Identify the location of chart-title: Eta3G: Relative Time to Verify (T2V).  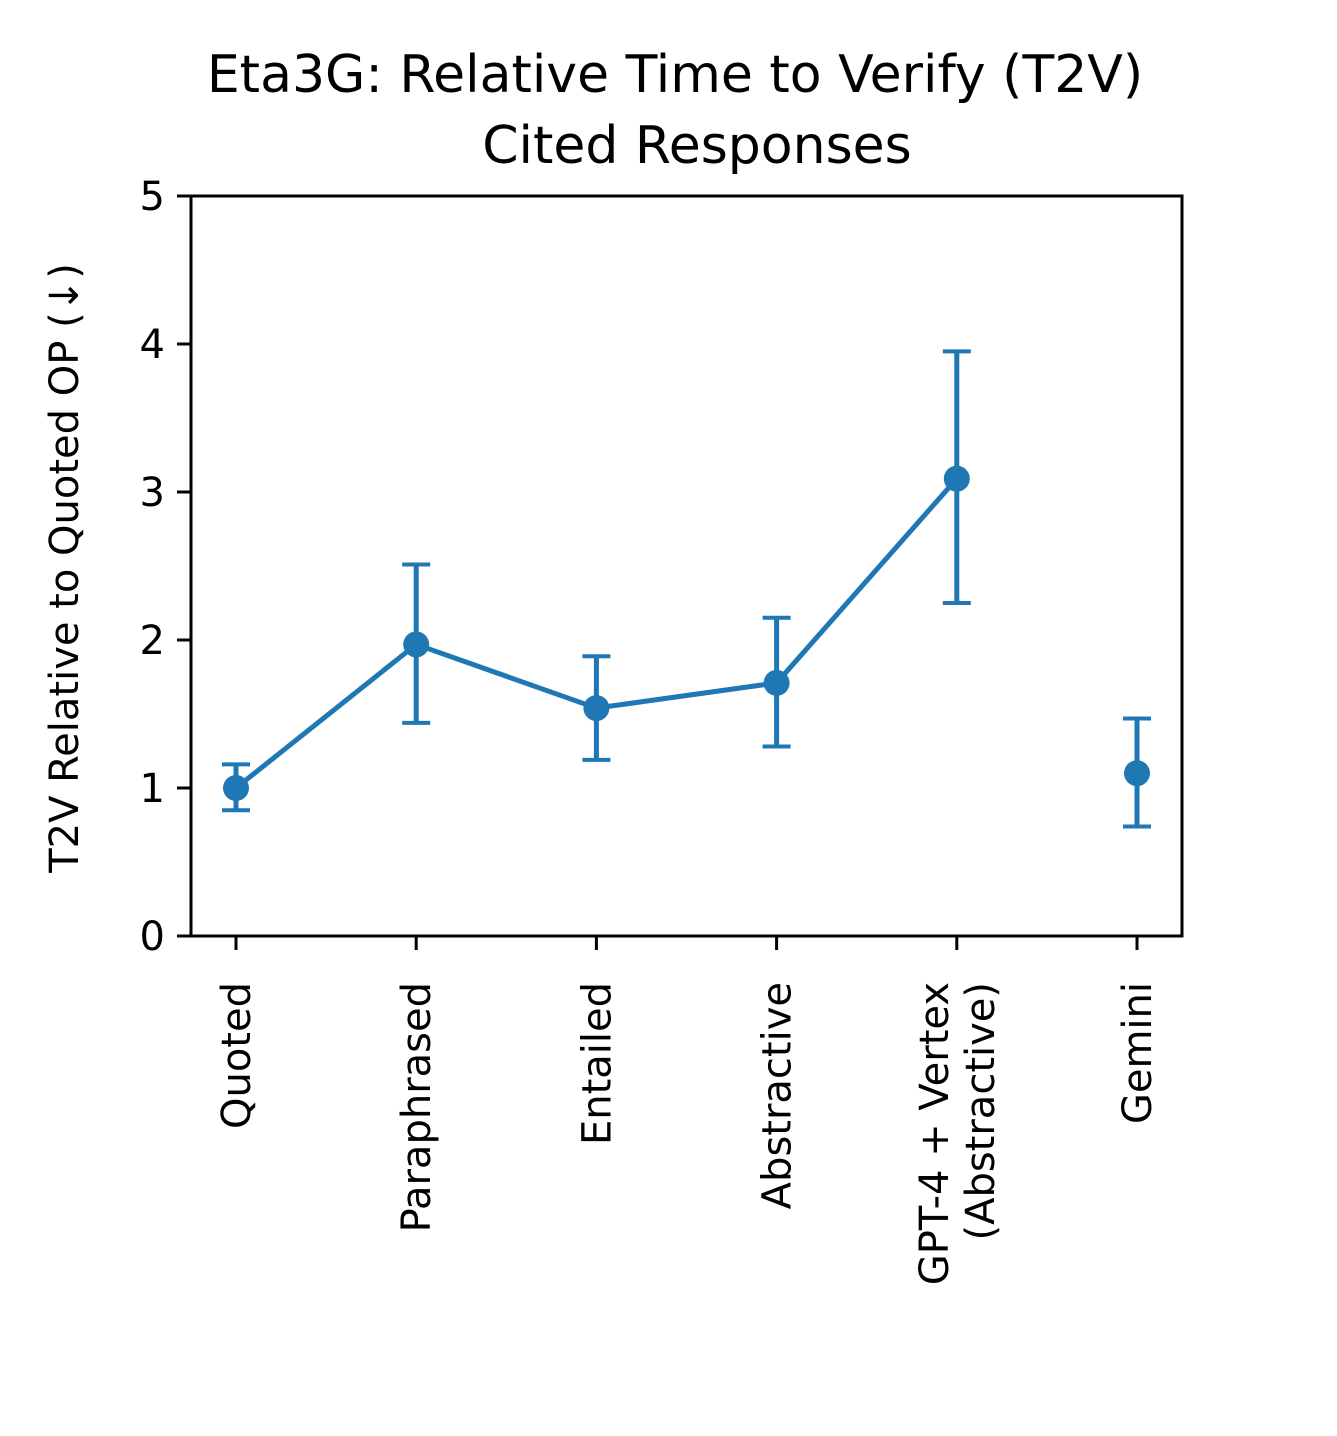
(675, 75).